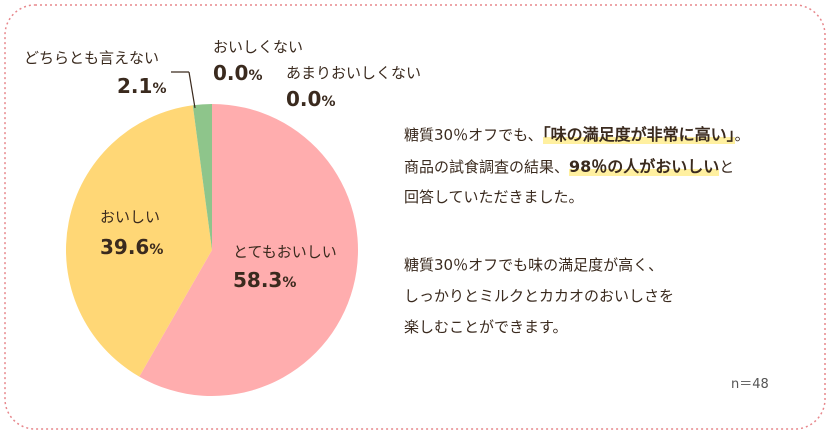 Image resolution: width=830 pixels, height=434 pixels. I want to click on label-totemo: とてもおいしい, so click(285, 252).